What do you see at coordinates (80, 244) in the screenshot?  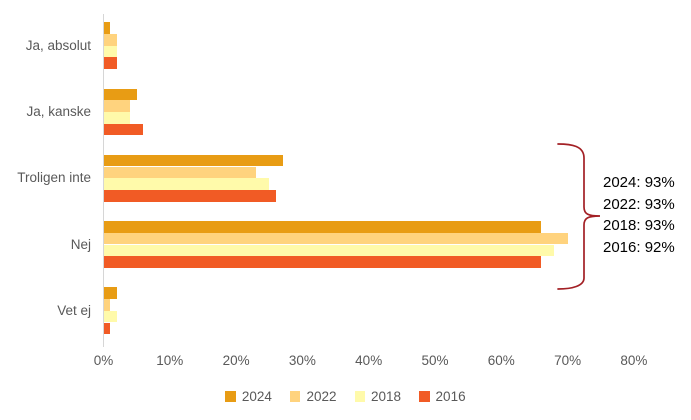 I see `category-label: Nej` at bounding box center [80, 244].